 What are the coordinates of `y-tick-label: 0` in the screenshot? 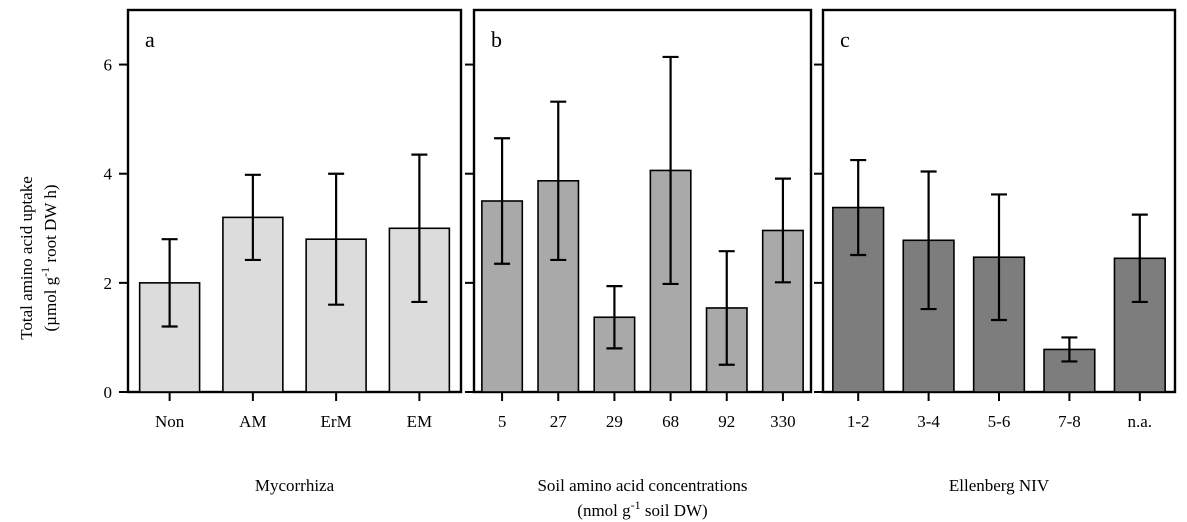 It's located at (108, 392).